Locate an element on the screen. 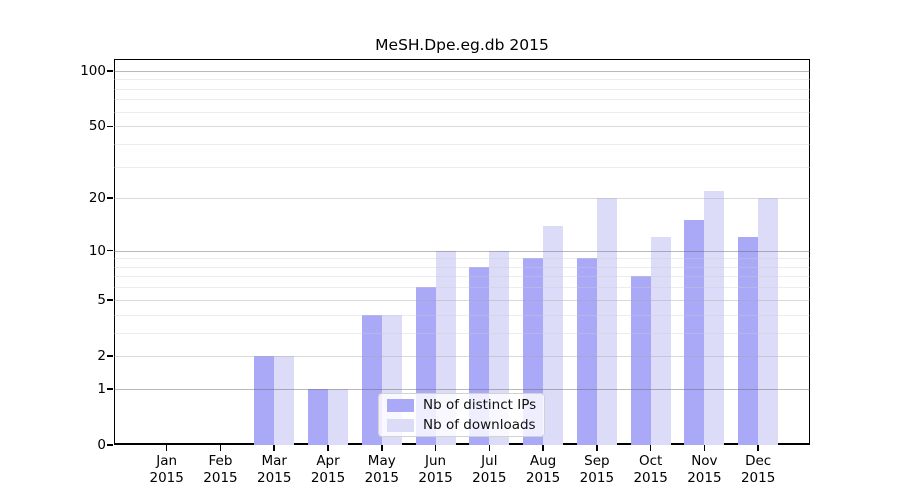  y-tick-label-20: 20 is located at coordinates (97, 198).